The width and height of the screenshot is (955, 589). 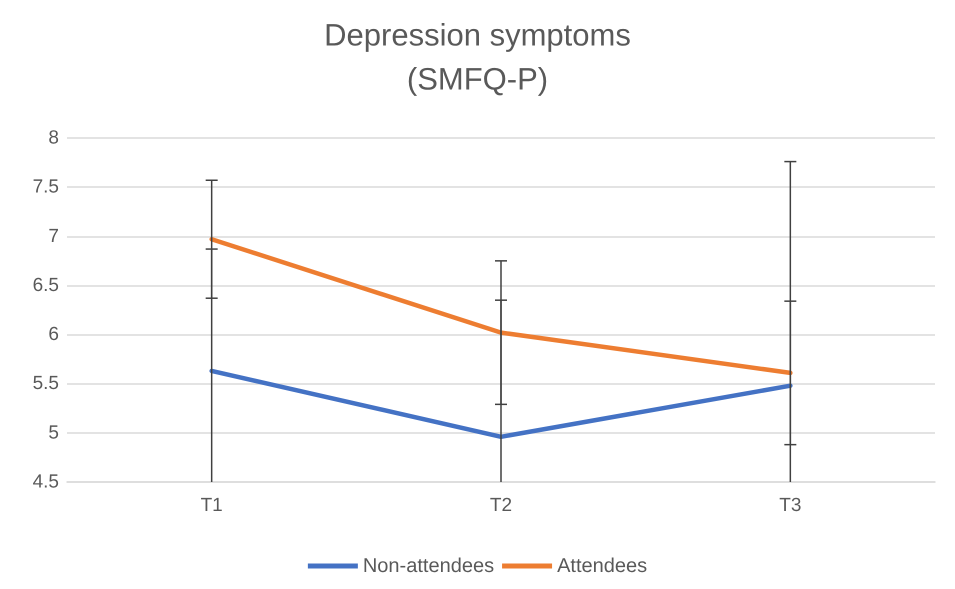 I want to click on legend-label: Attendees, so click(x=602, y=566).